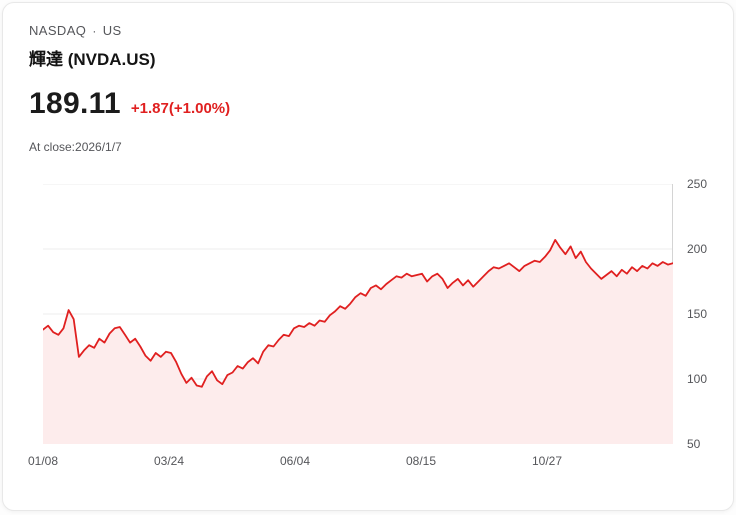 The width and height of the screenshot is (736, 515). What do you see at coordinates (547, 461) in the screenshot?
I see `x-axis-tick-label: 10/27` at bounding box center [547, 461].